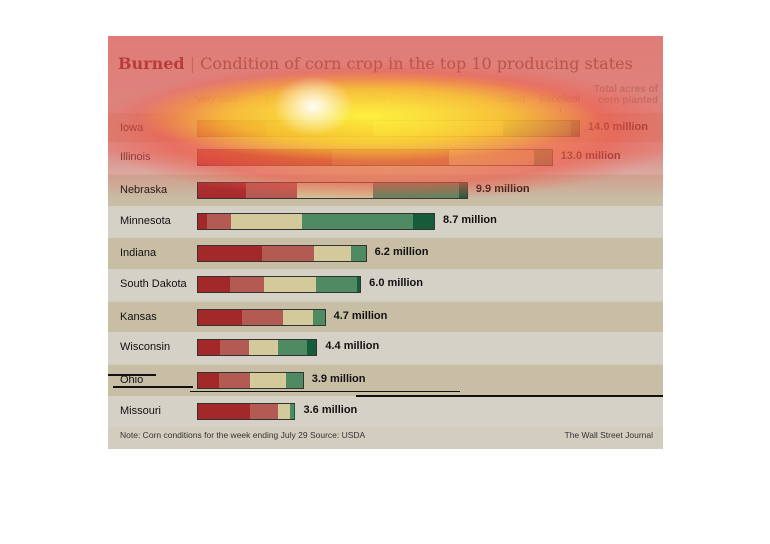  What do you see at coordinates (385, 411) in the screenshot?
I see `row-missouri: Missouri 3.6 million` at bounding box center [385, 411].